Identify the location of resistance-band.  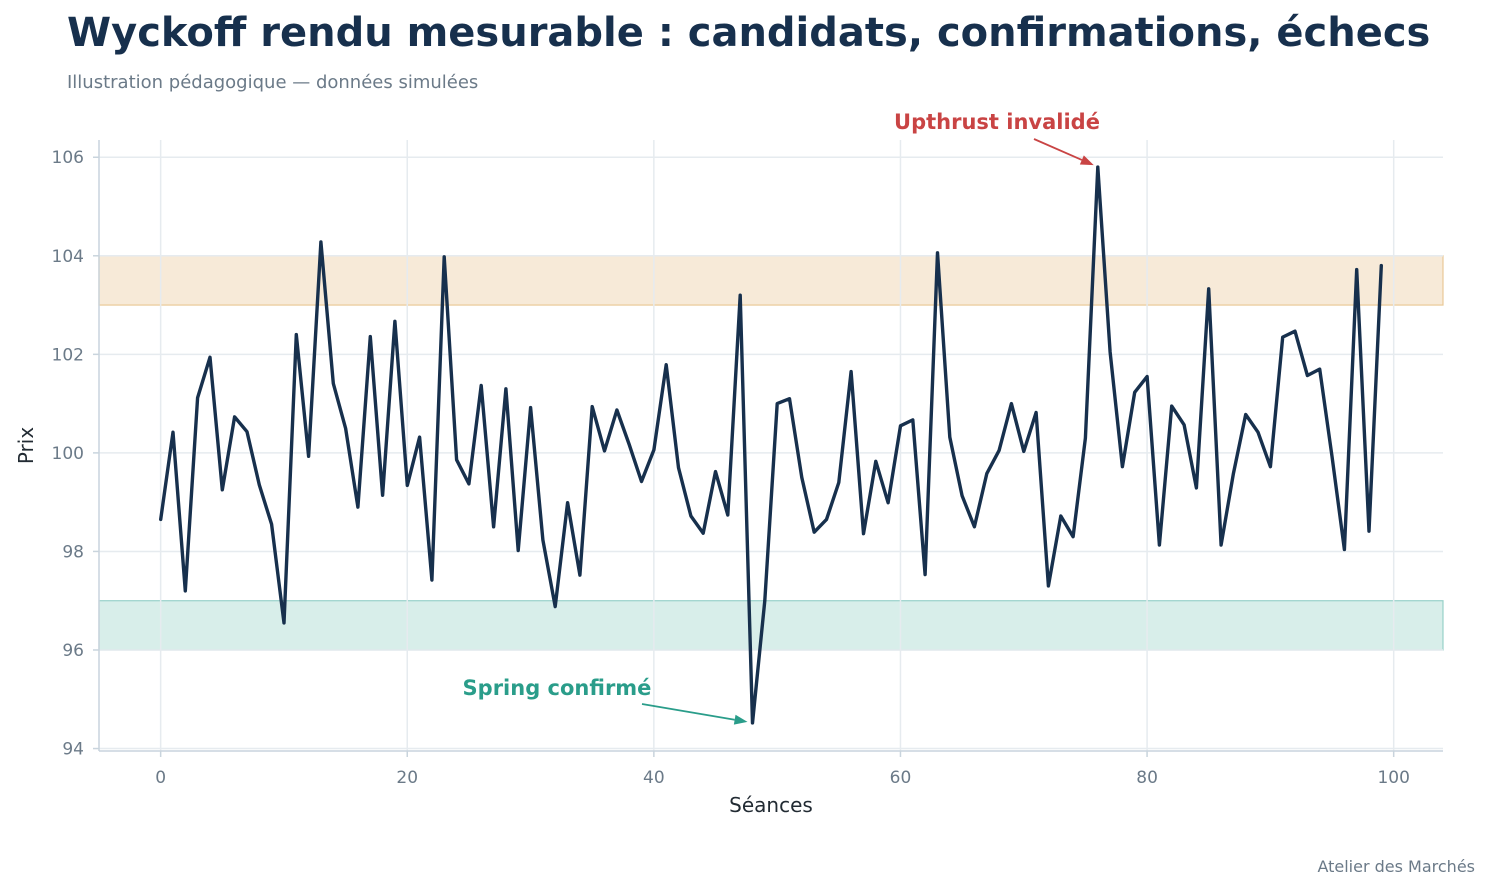
(771, 280).